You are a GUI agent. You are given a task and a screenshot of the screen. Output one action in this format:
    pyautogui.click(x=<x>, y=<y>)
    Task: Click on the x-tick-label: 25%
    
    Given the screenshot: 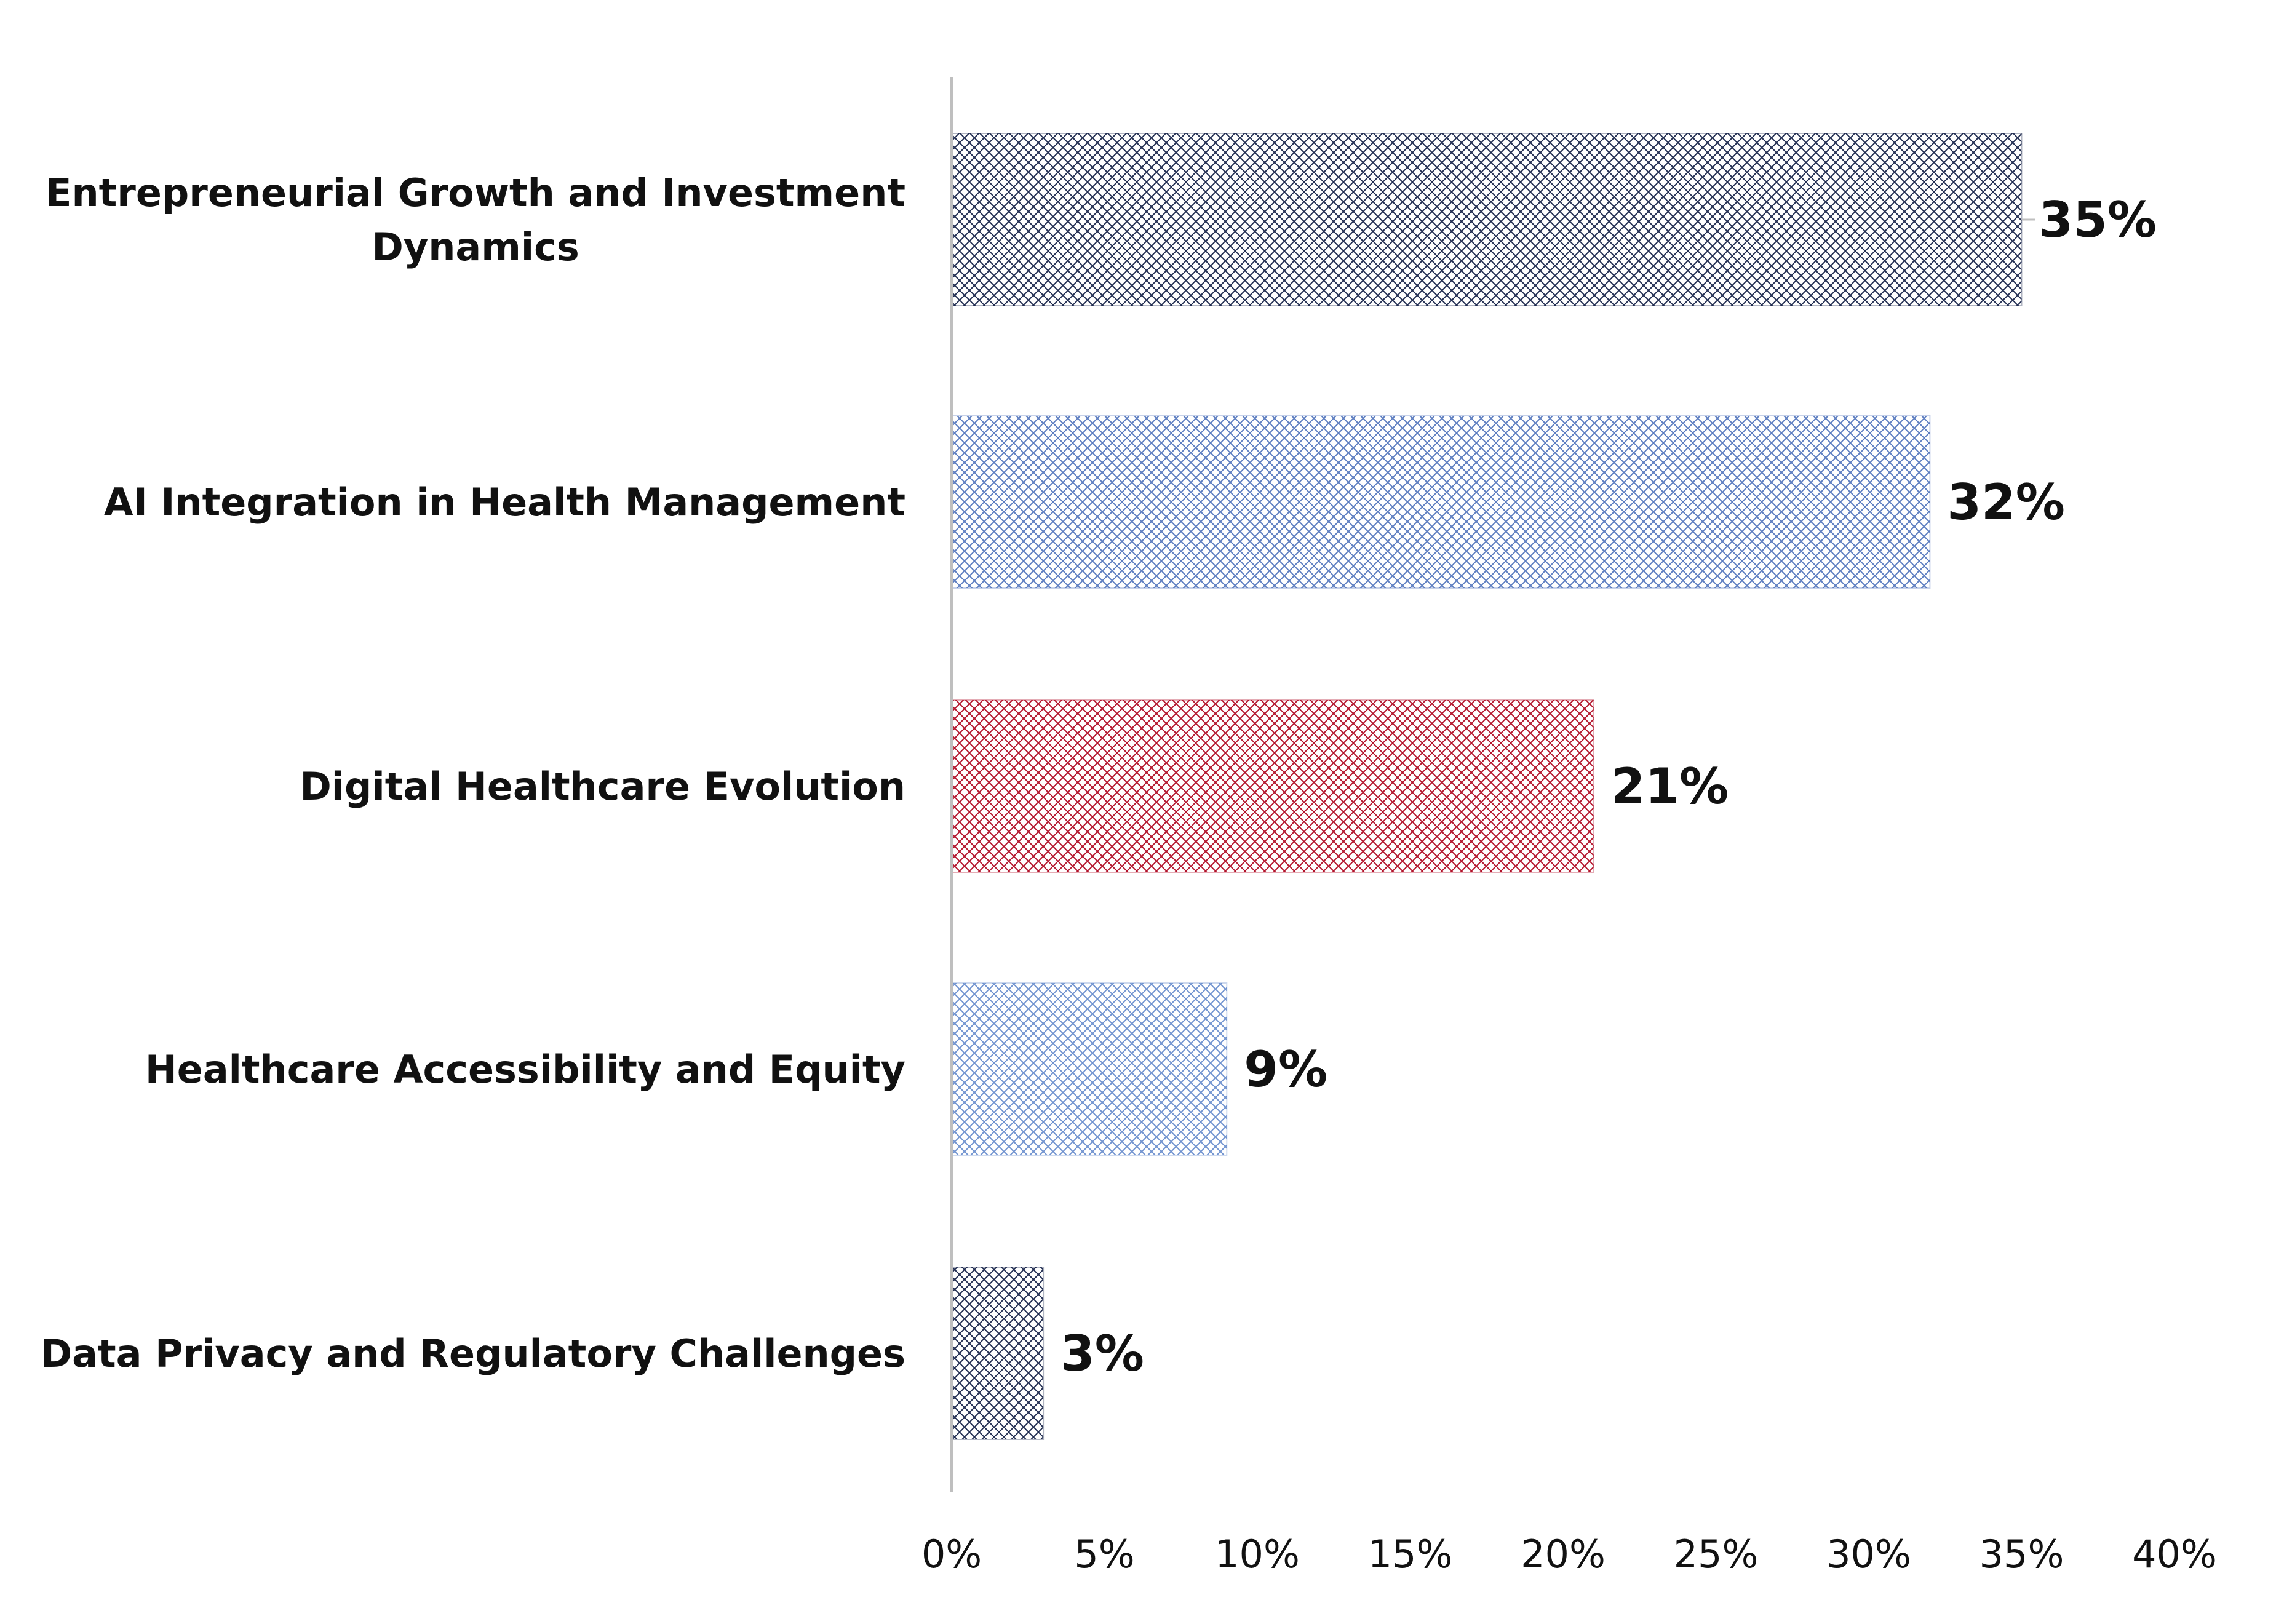 What is the action you would take?
    pyautogui.click(x=1717, y=1554)
    